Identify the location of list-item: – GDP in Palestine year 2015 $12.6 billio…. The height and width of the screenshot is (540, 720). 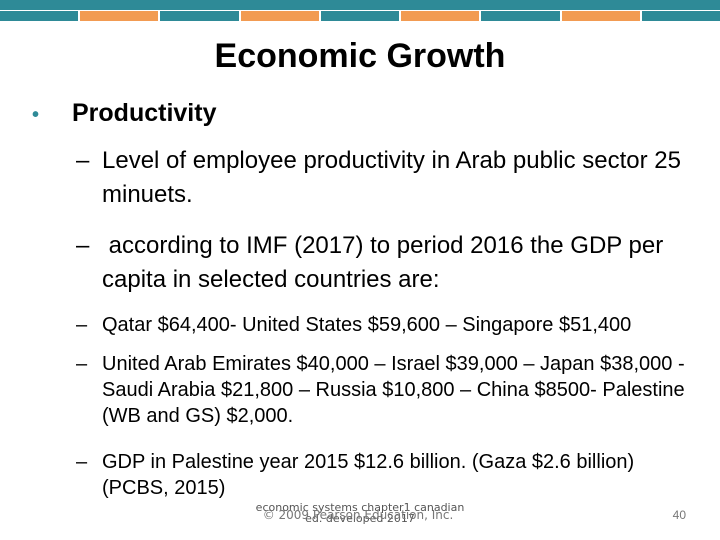
(389, 475).